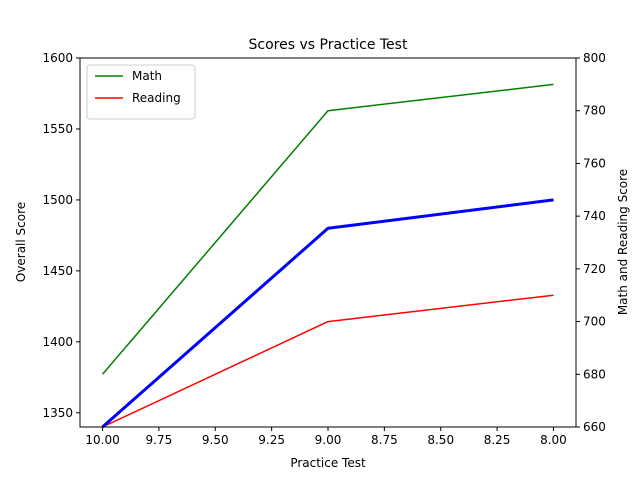 The image size is (640, 484). What do you see at coordinates (57, 58) in the screenshot?
I see `y-left-tick-label: 1600` at bounding box center [57, 58].